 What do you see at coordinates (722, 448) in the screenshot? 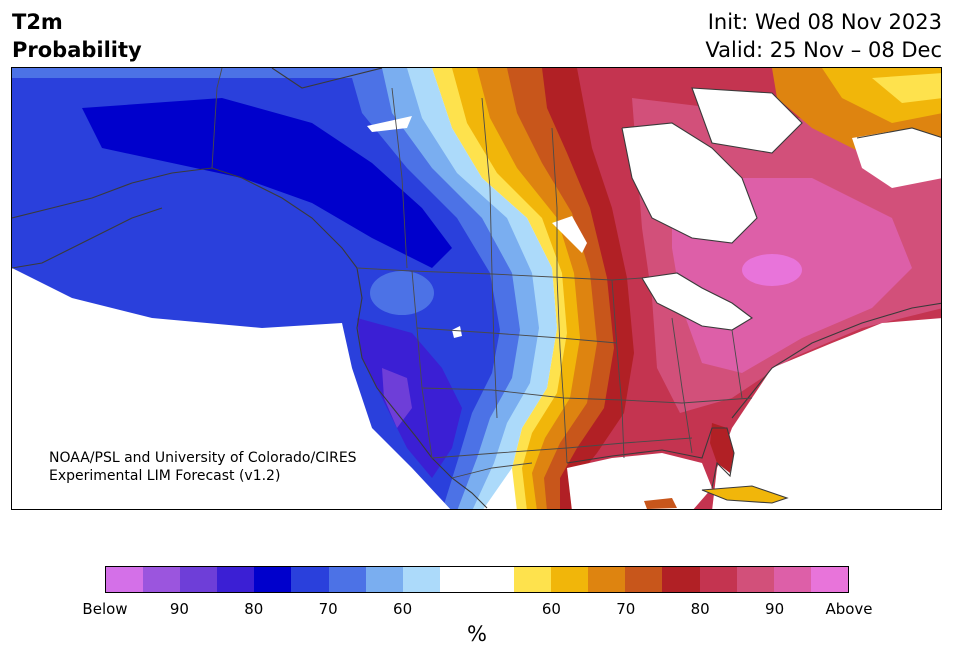
I see `florida-peninsula` at bounding box center [722, 448].